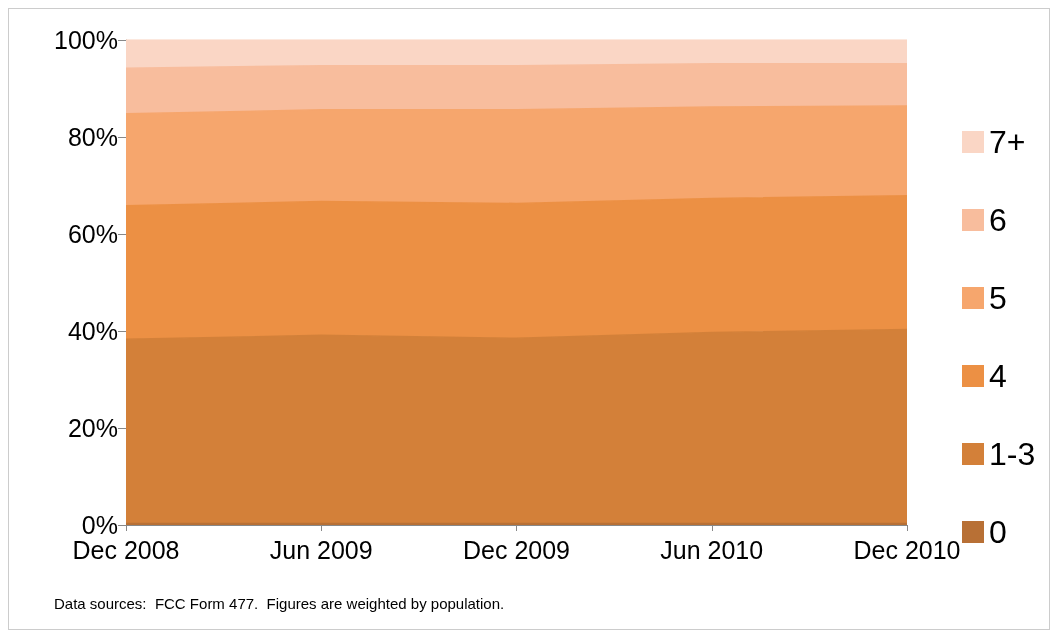  I want to click on text: Data sources: FCC Form 477. Figures are weighted by population., so click(279, 603).